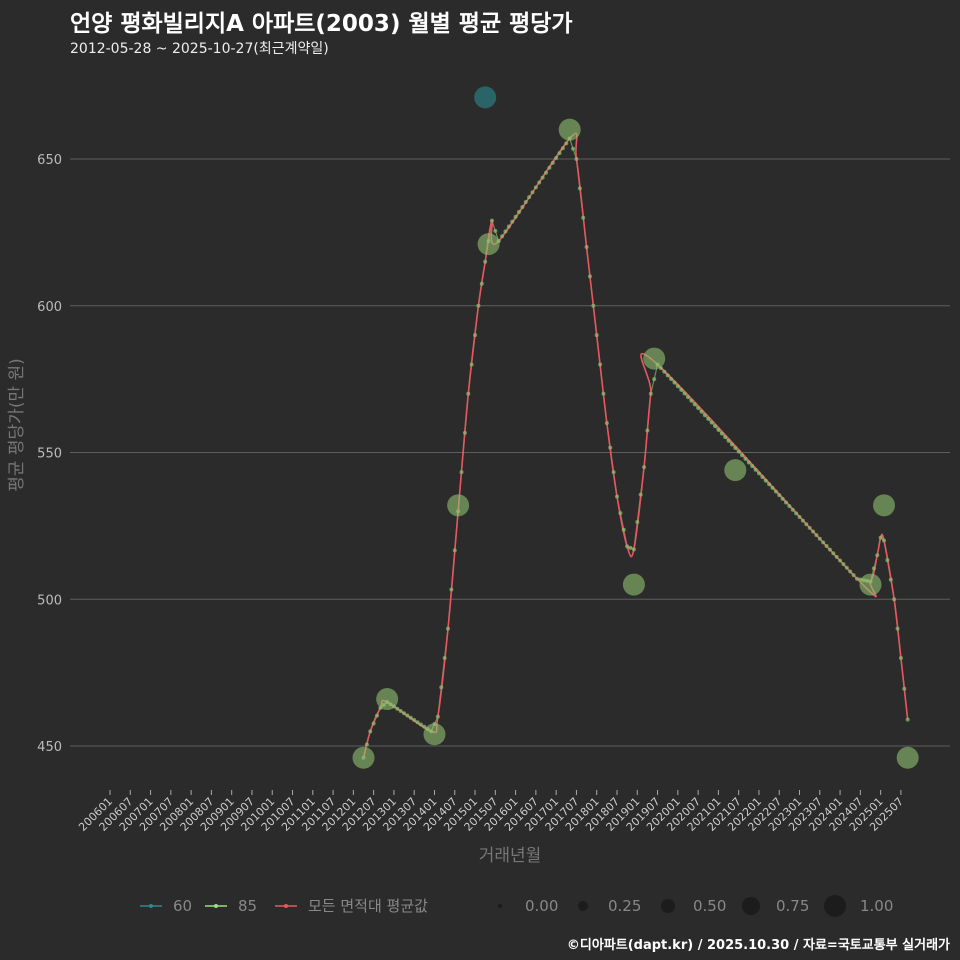 The height and width of the screenshot is (960, 960). Describe the element at coordinates (624, 906) in the screenshot. I see `size-legend-label: 0.25` at that location.